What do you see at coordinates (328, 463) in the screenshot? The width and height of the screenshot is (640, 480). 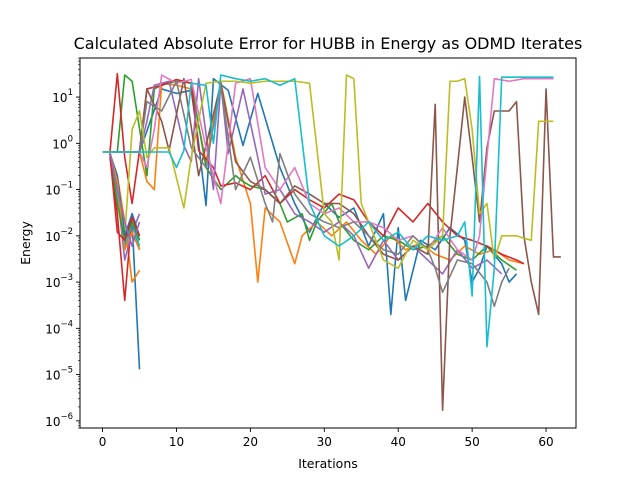 I see `x-axis-label: Iterations` at bounding box center [328, 463].